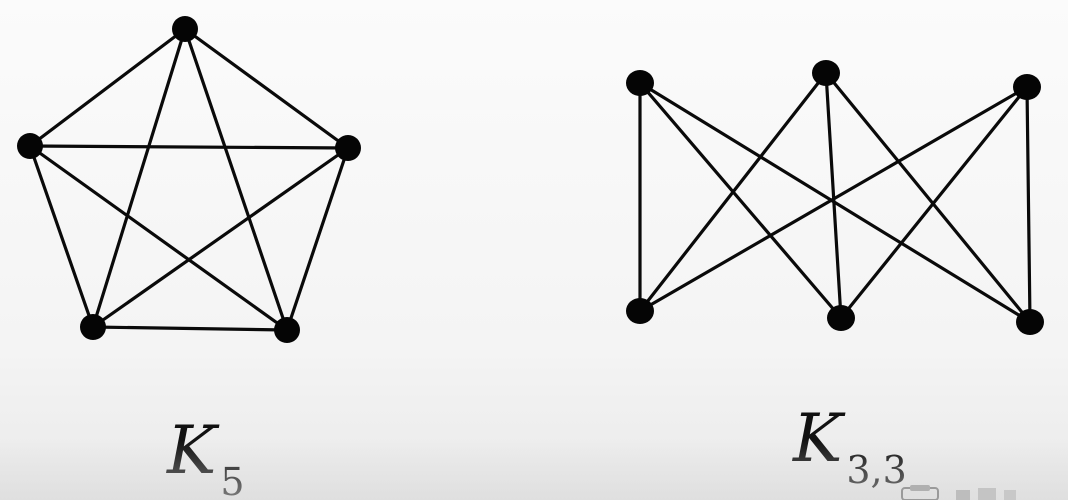  I want to click on k33-label: K 3,3, so click(850, 448).